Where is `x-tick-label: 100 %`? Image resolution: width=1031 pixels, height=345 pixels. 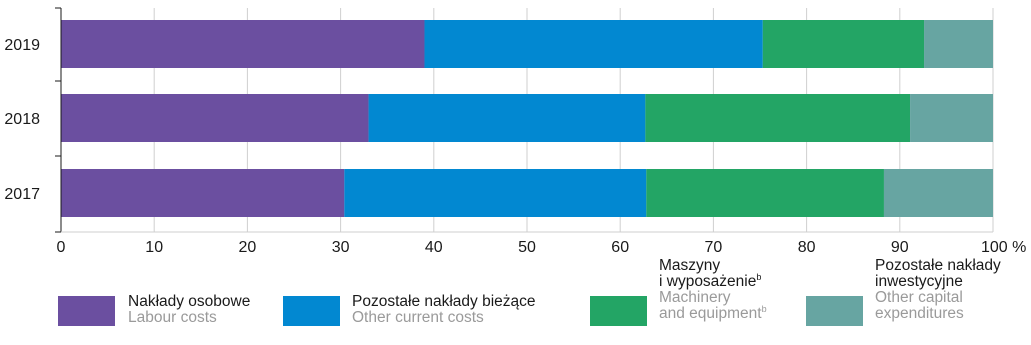 x-tick-label: 100 % is located at coordinates (1003, 247).